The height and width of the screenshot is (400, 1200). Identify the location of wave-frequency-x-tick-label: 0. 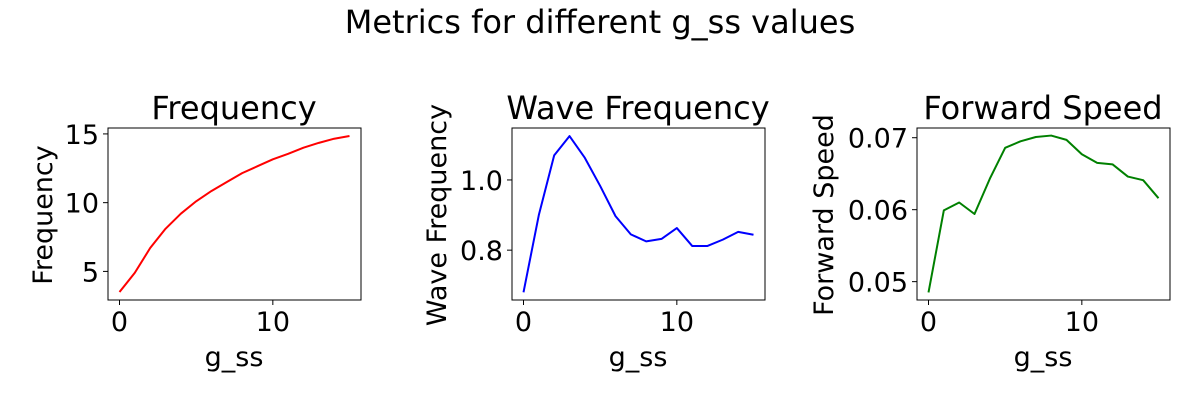
(523, 322).